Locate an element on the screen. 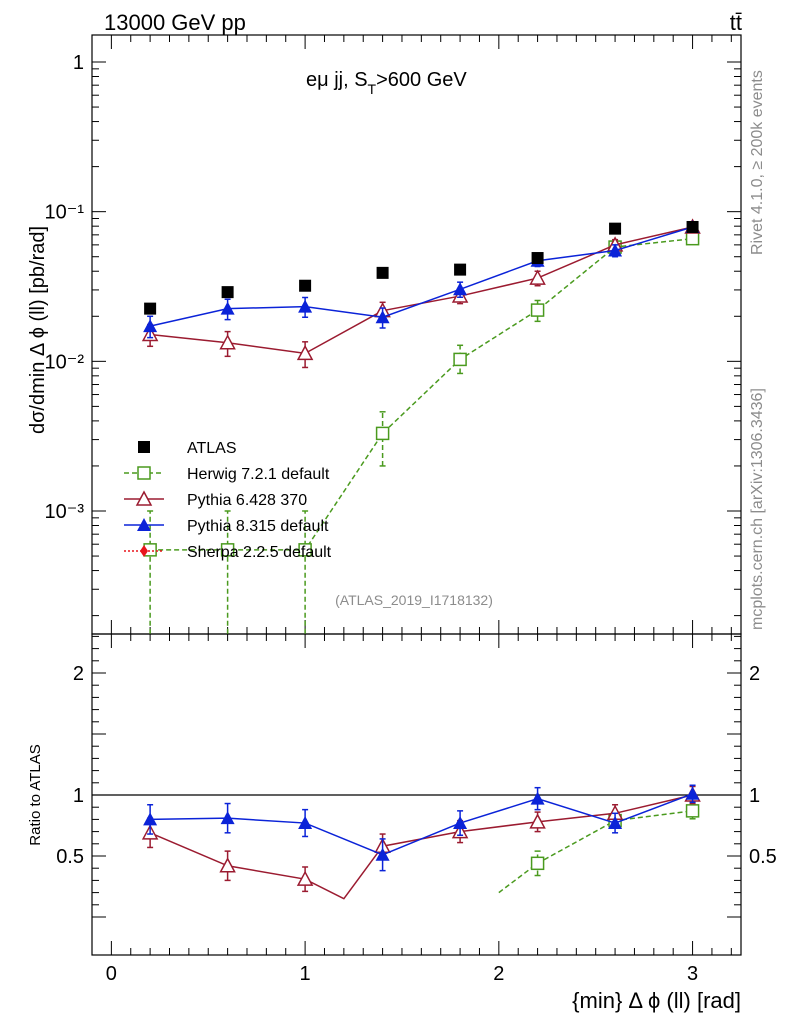 The image size is (786, 1024). chart-title-subscript: T is located at coordinates (372, 89).